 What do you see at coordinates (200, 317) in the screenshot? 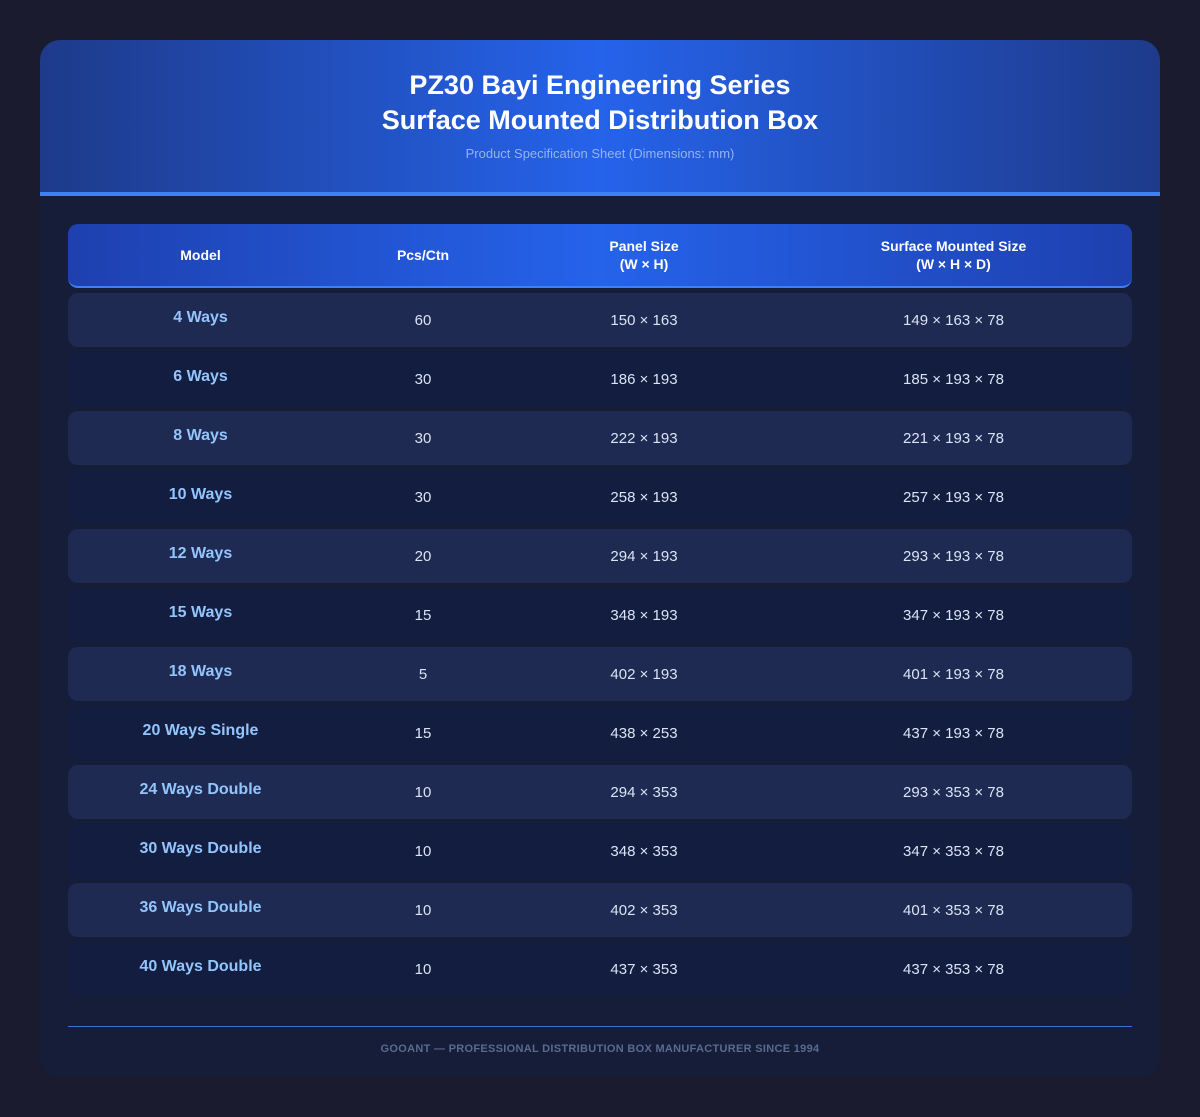
I see `row-model: 4 Ways` at bounding box center [200, 317].